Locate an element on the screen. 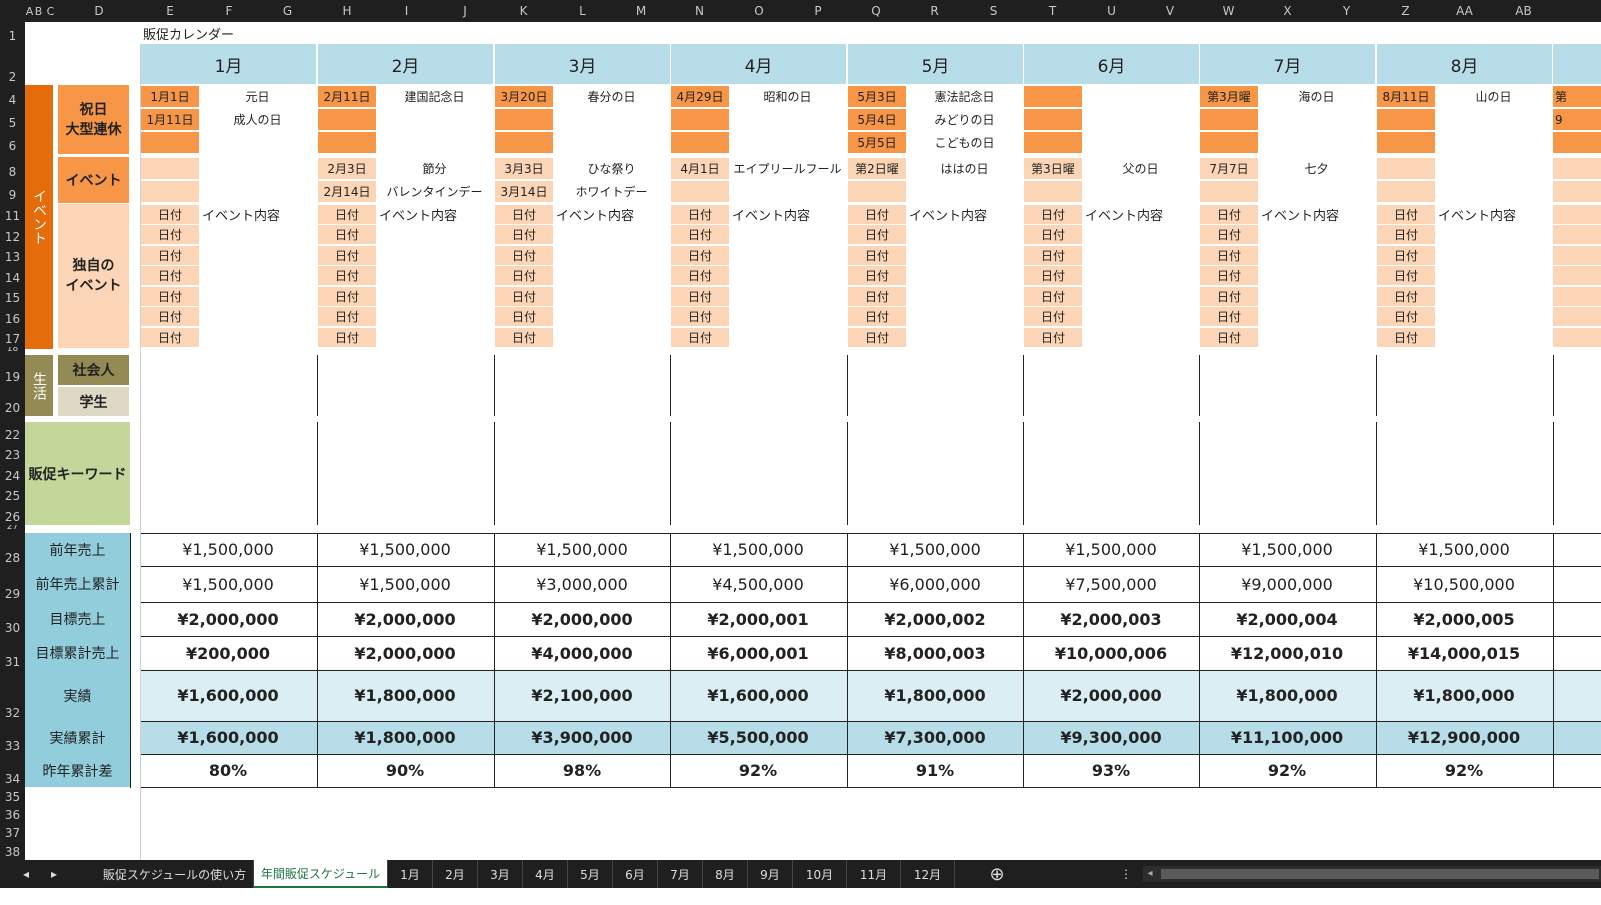 Image resolution: width=1601 pixels, height=905 pixels. event-date: 4月1日 is located at coordinates (700, 168).